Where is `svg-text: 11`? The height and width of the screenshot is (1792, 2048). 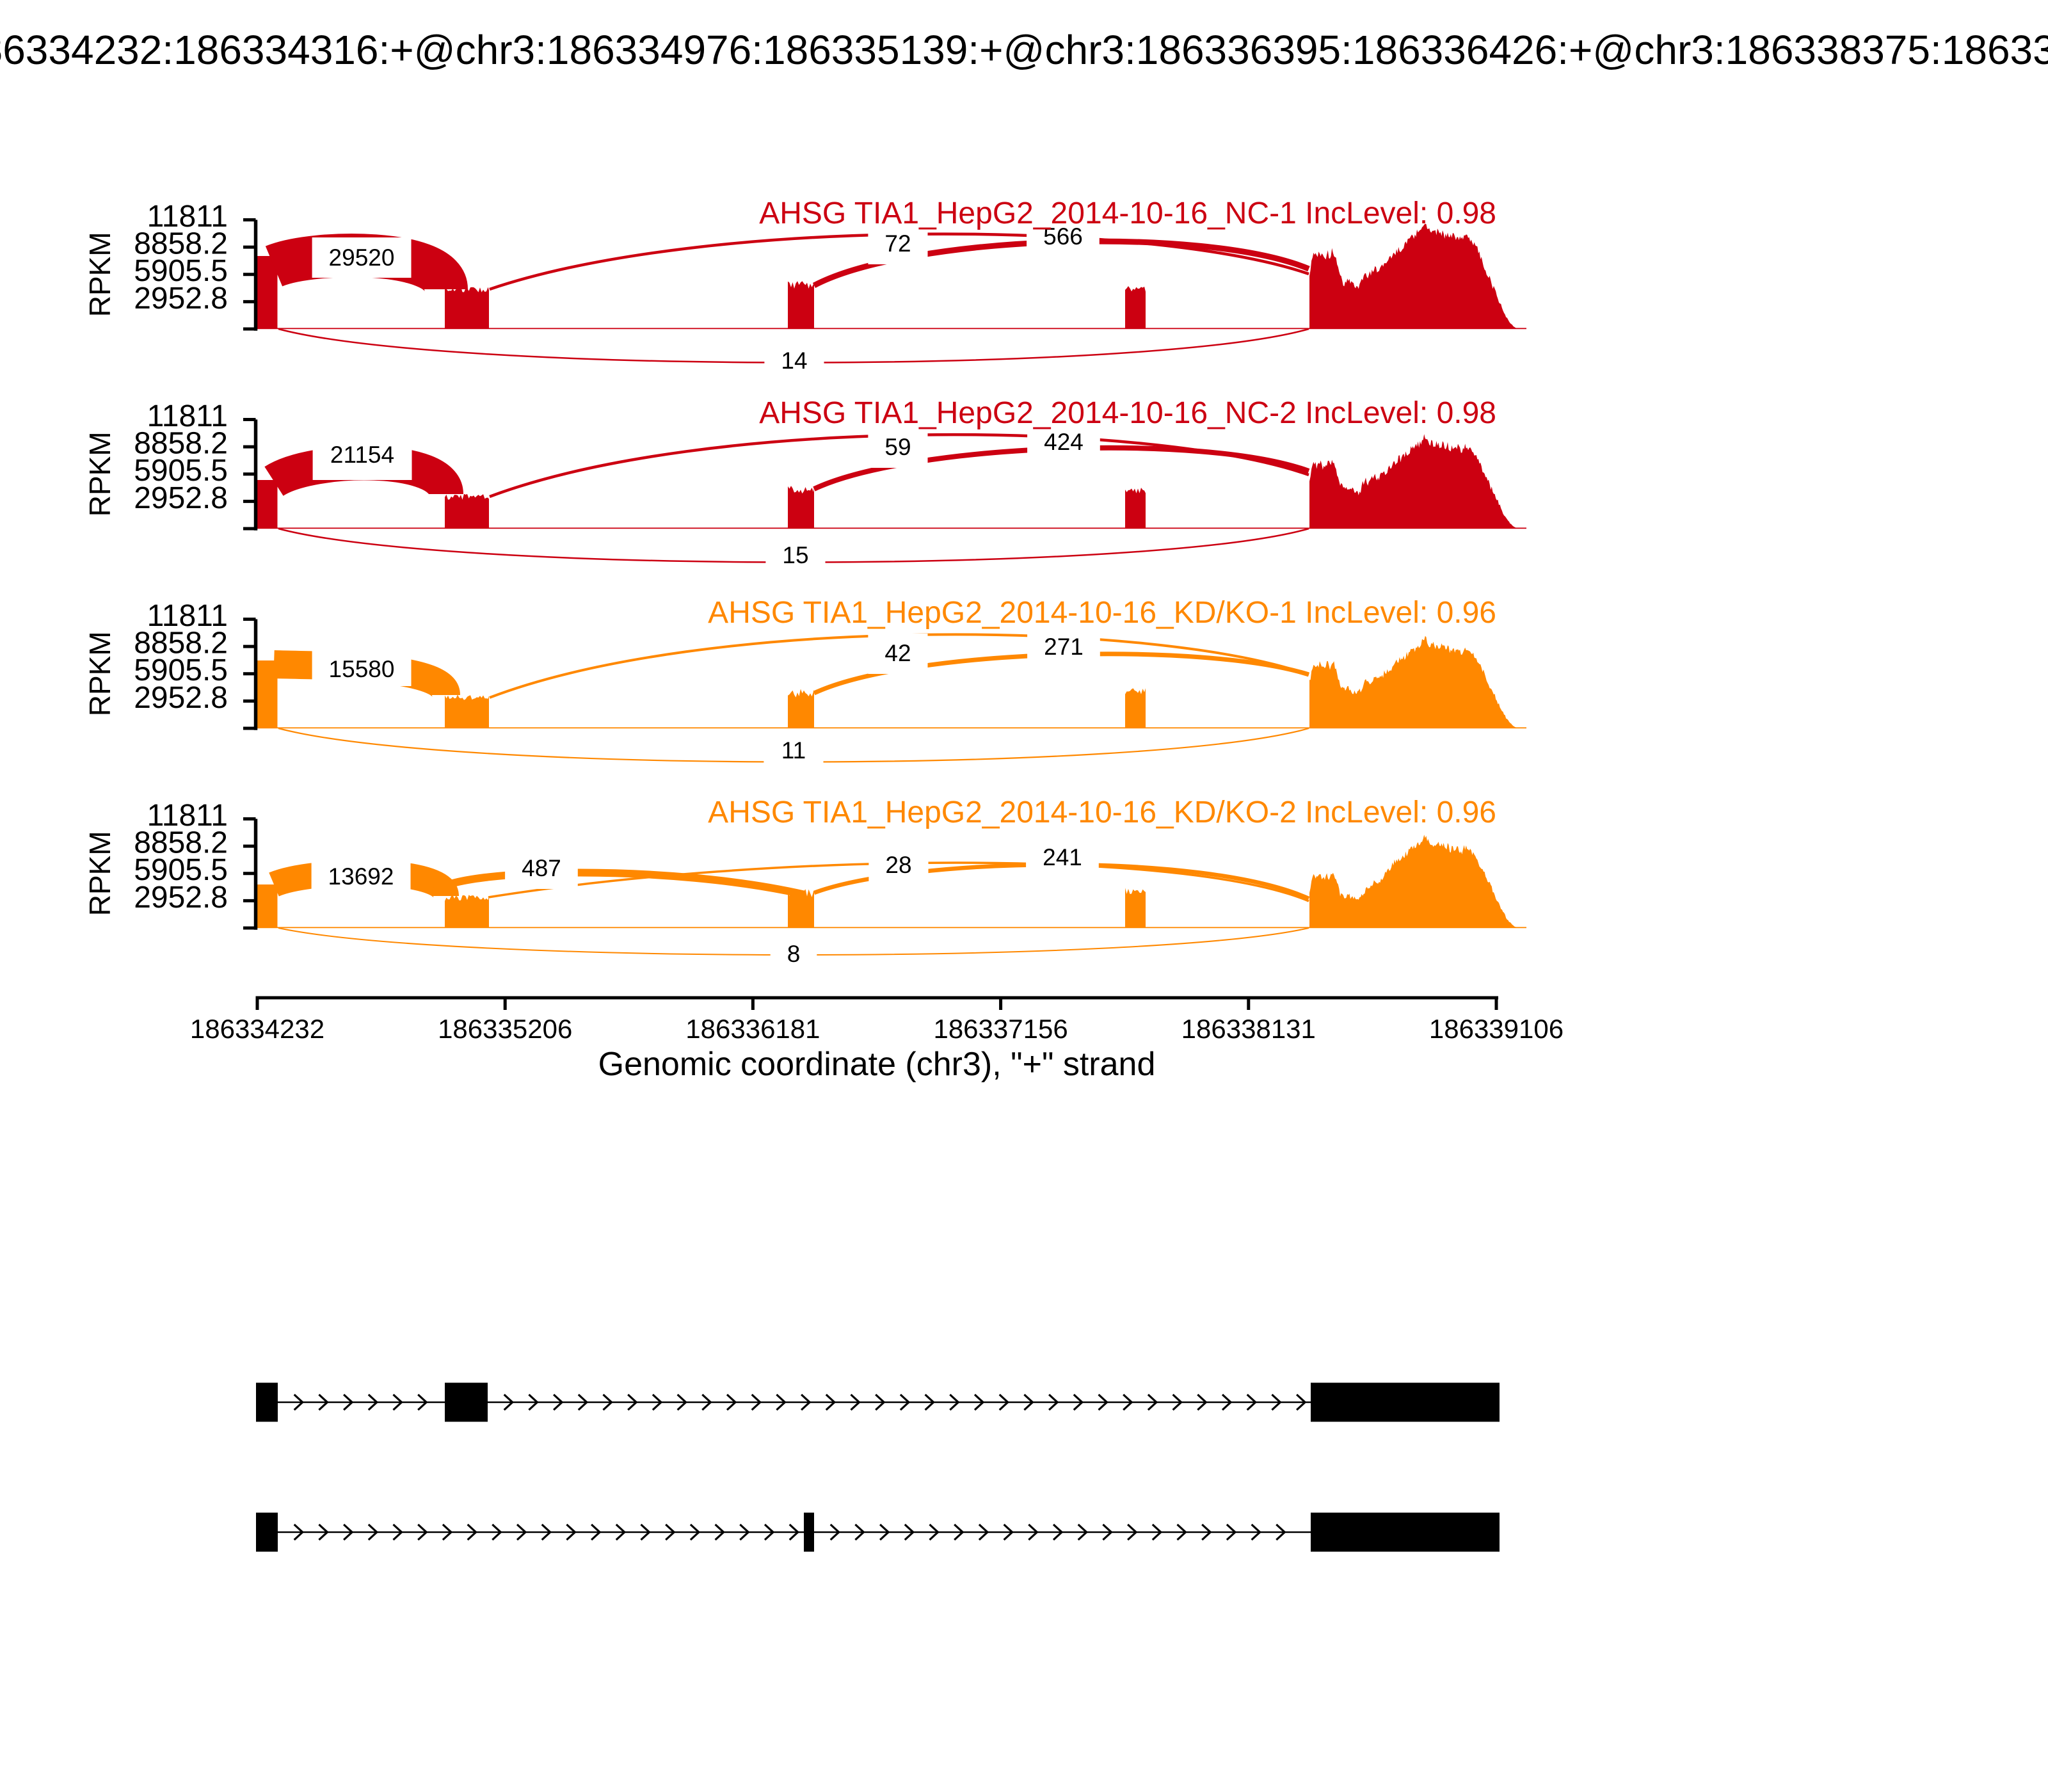
svg-text: 11 is located at coordinates (793, 750).